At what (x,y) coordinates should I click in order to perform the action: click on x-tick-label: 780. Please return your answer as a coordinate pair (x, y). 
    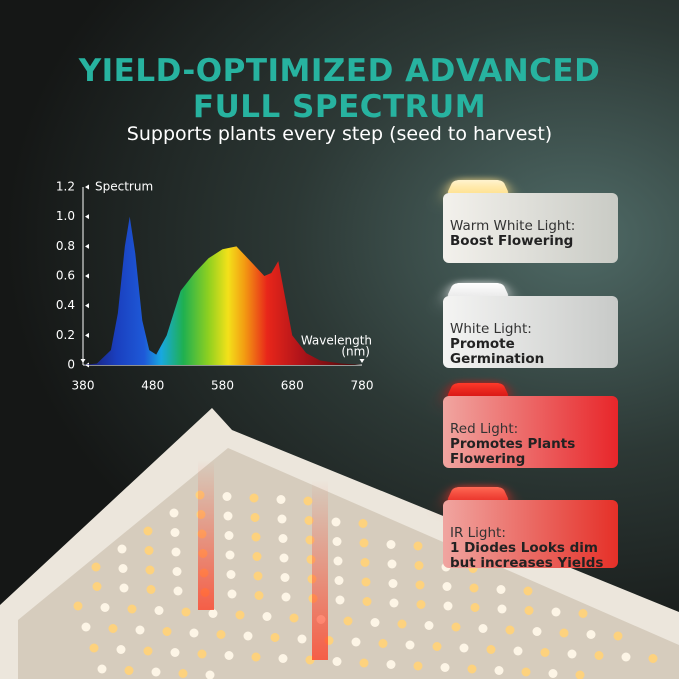
    Looking at the image, I should click on (362, 386).